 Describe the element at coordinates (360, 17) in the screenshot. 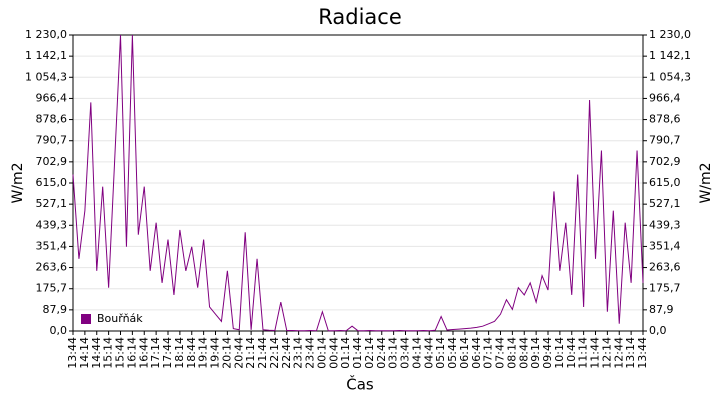

I see `chart-title: Radiace` at that location.